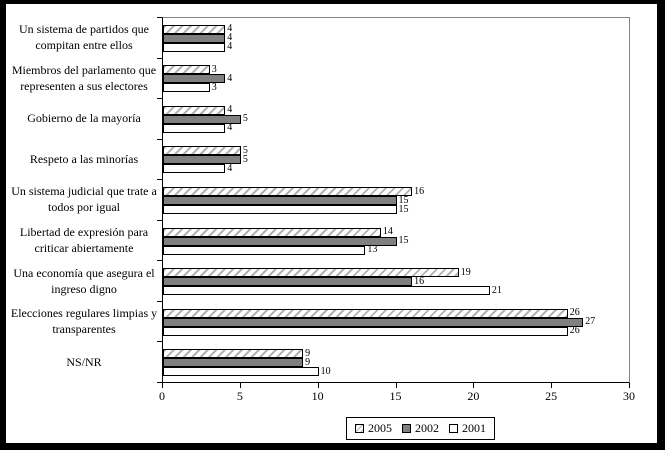 This screenshot has height=450, width=665. I want to click on legend-swatch-hatched, so click(359, 428).